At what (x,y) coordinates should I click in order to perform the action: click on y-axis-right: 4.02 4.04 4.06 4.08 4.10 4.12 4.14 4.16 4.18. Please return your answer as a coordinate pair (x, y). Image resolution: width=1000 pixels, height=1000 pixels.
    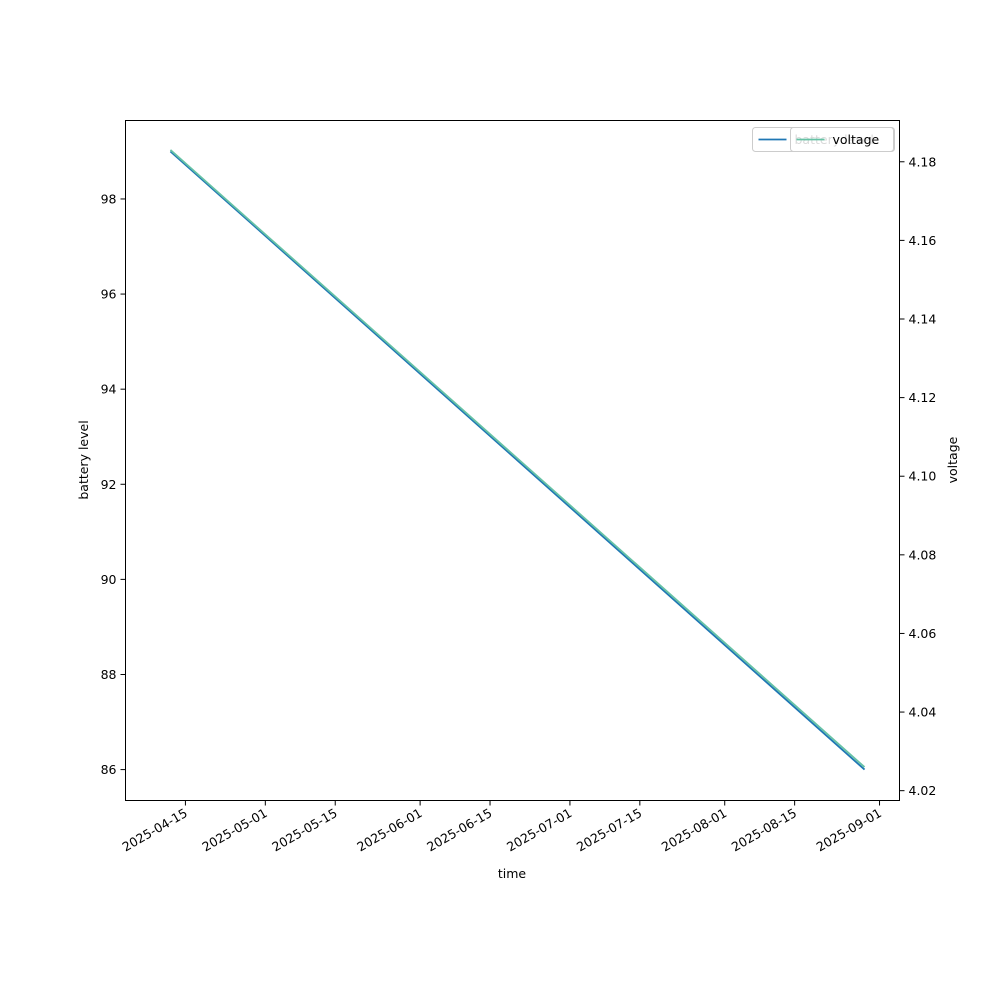
    Looking at the image, I should click on (918, 476).